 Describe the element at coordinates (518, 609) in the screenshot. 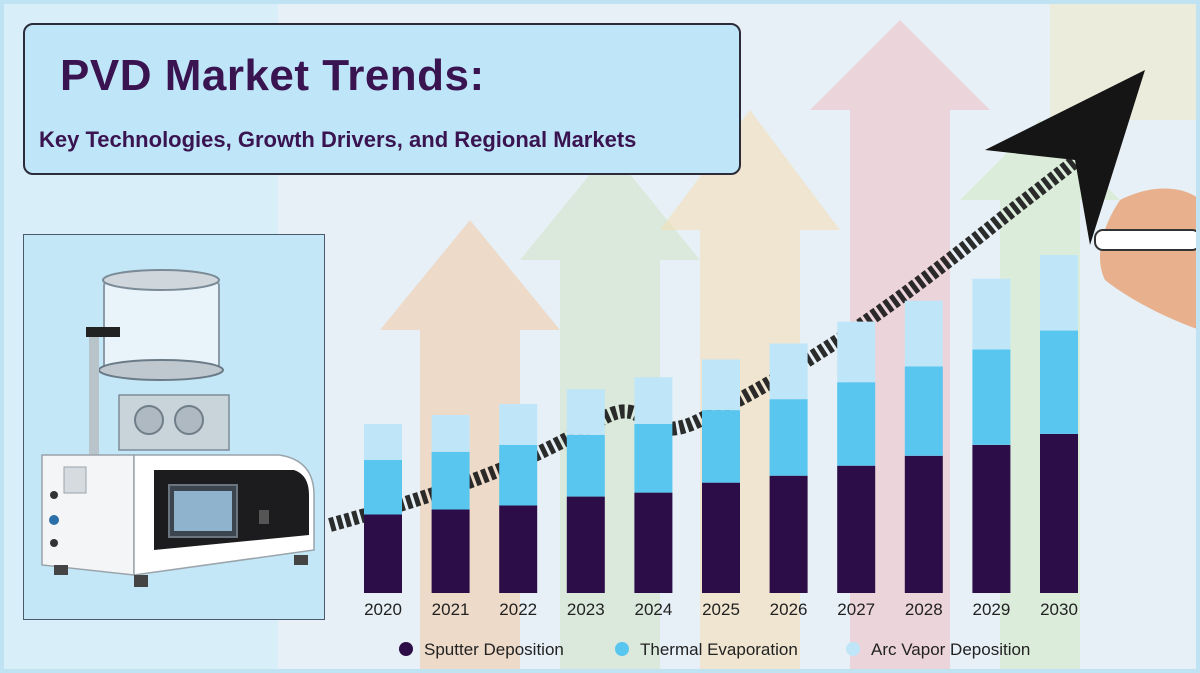

I see `x-tick-label: 2022` at that location.